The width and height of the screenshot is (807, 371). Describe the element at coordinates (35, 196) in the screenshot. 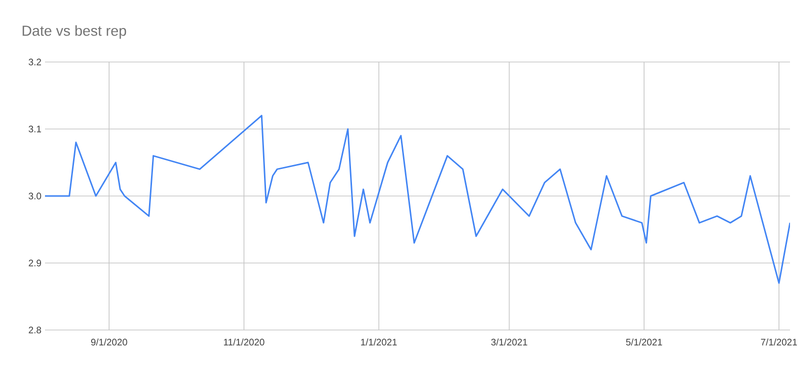

I see `y-tick-label: 3.0` at that location.